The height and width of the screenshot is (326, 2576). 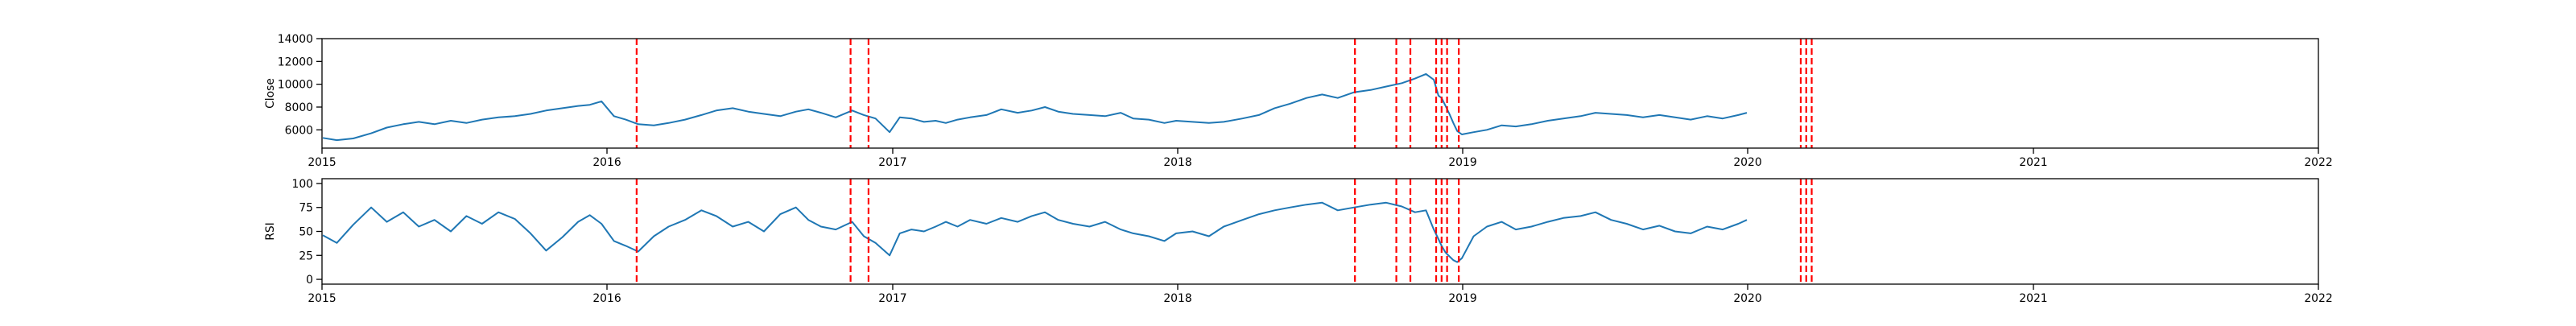 What do you see at coordinates (299, 107) in the screenshot?
I see `y-tick-label: 8000` at bounding box center [299, 107].